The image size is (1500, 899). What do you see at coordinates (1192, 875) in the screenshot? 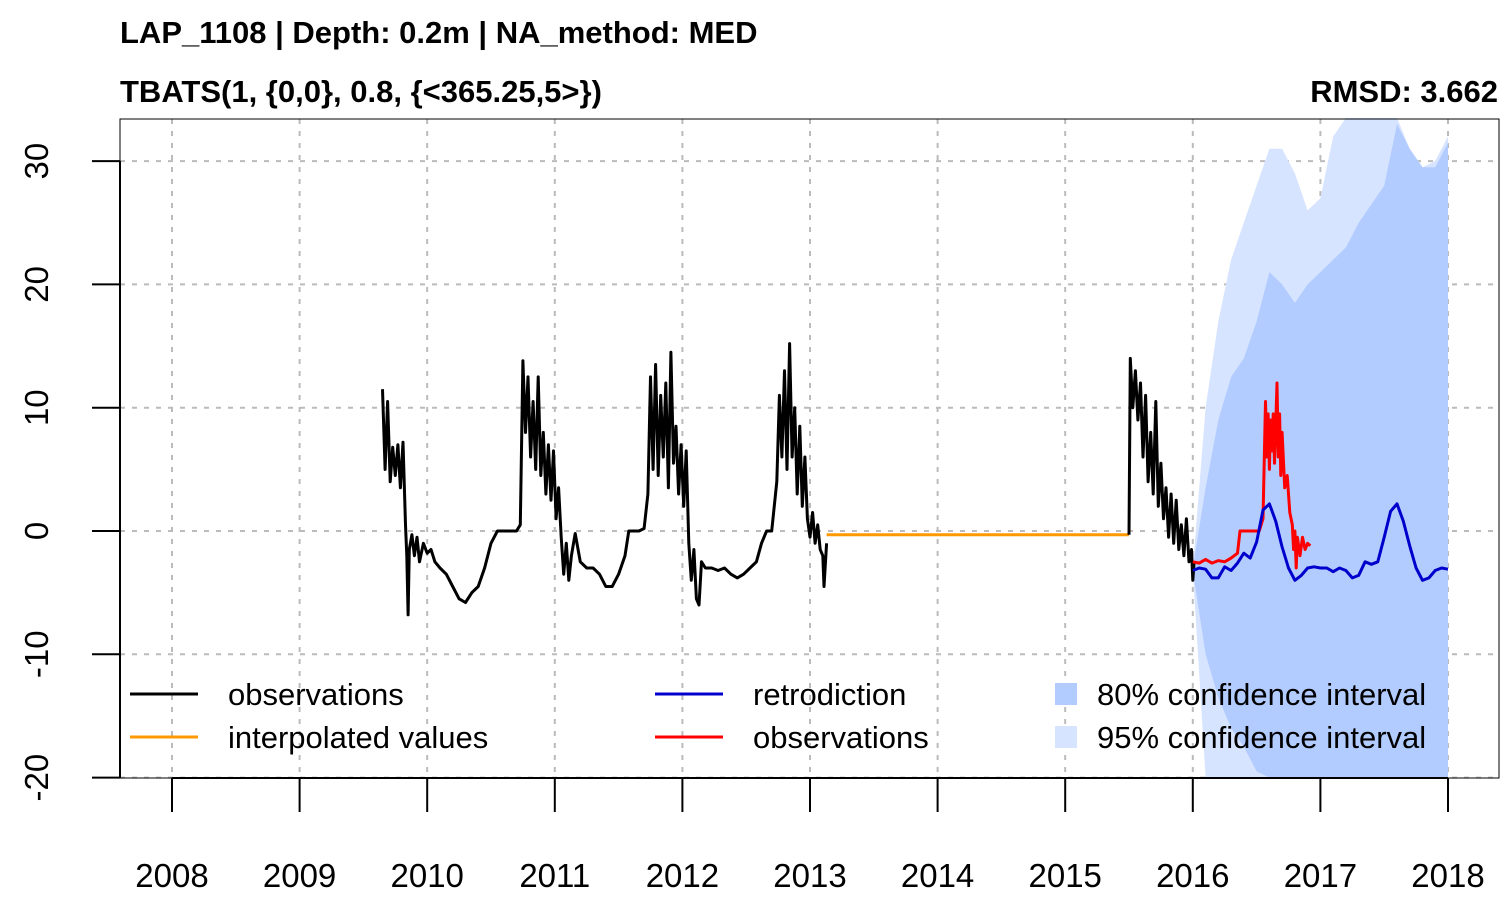
I see `x-tick-label: 2016` at bounding box center [1192, 875].